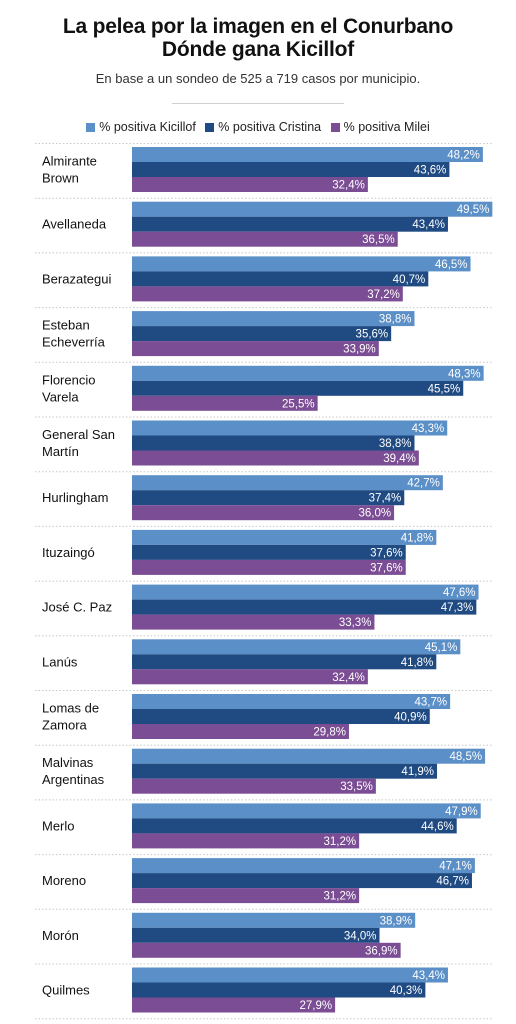 The height and width of the screenshot is (1024, 516). Describe the element at coordinates (280, 279) in the screenshot. I see `bar-cristina-berazategui` at that location.